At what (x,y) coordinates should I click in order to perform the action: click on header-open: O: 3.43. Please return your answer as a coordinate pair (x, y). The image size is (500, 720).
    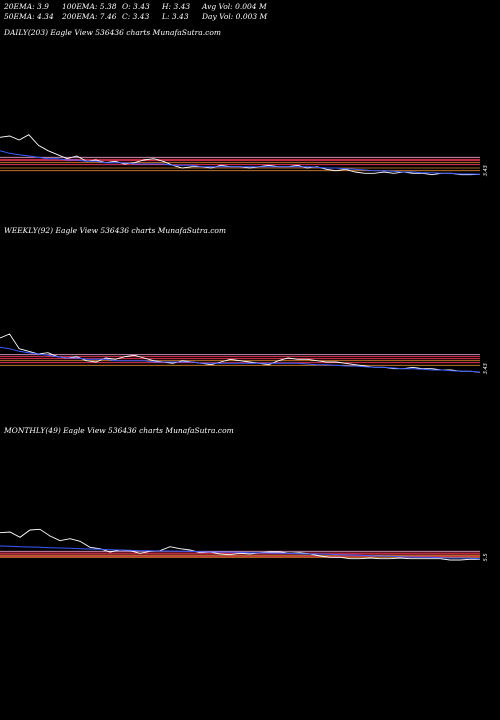
    Looking at the image, I should click on (136, 6).